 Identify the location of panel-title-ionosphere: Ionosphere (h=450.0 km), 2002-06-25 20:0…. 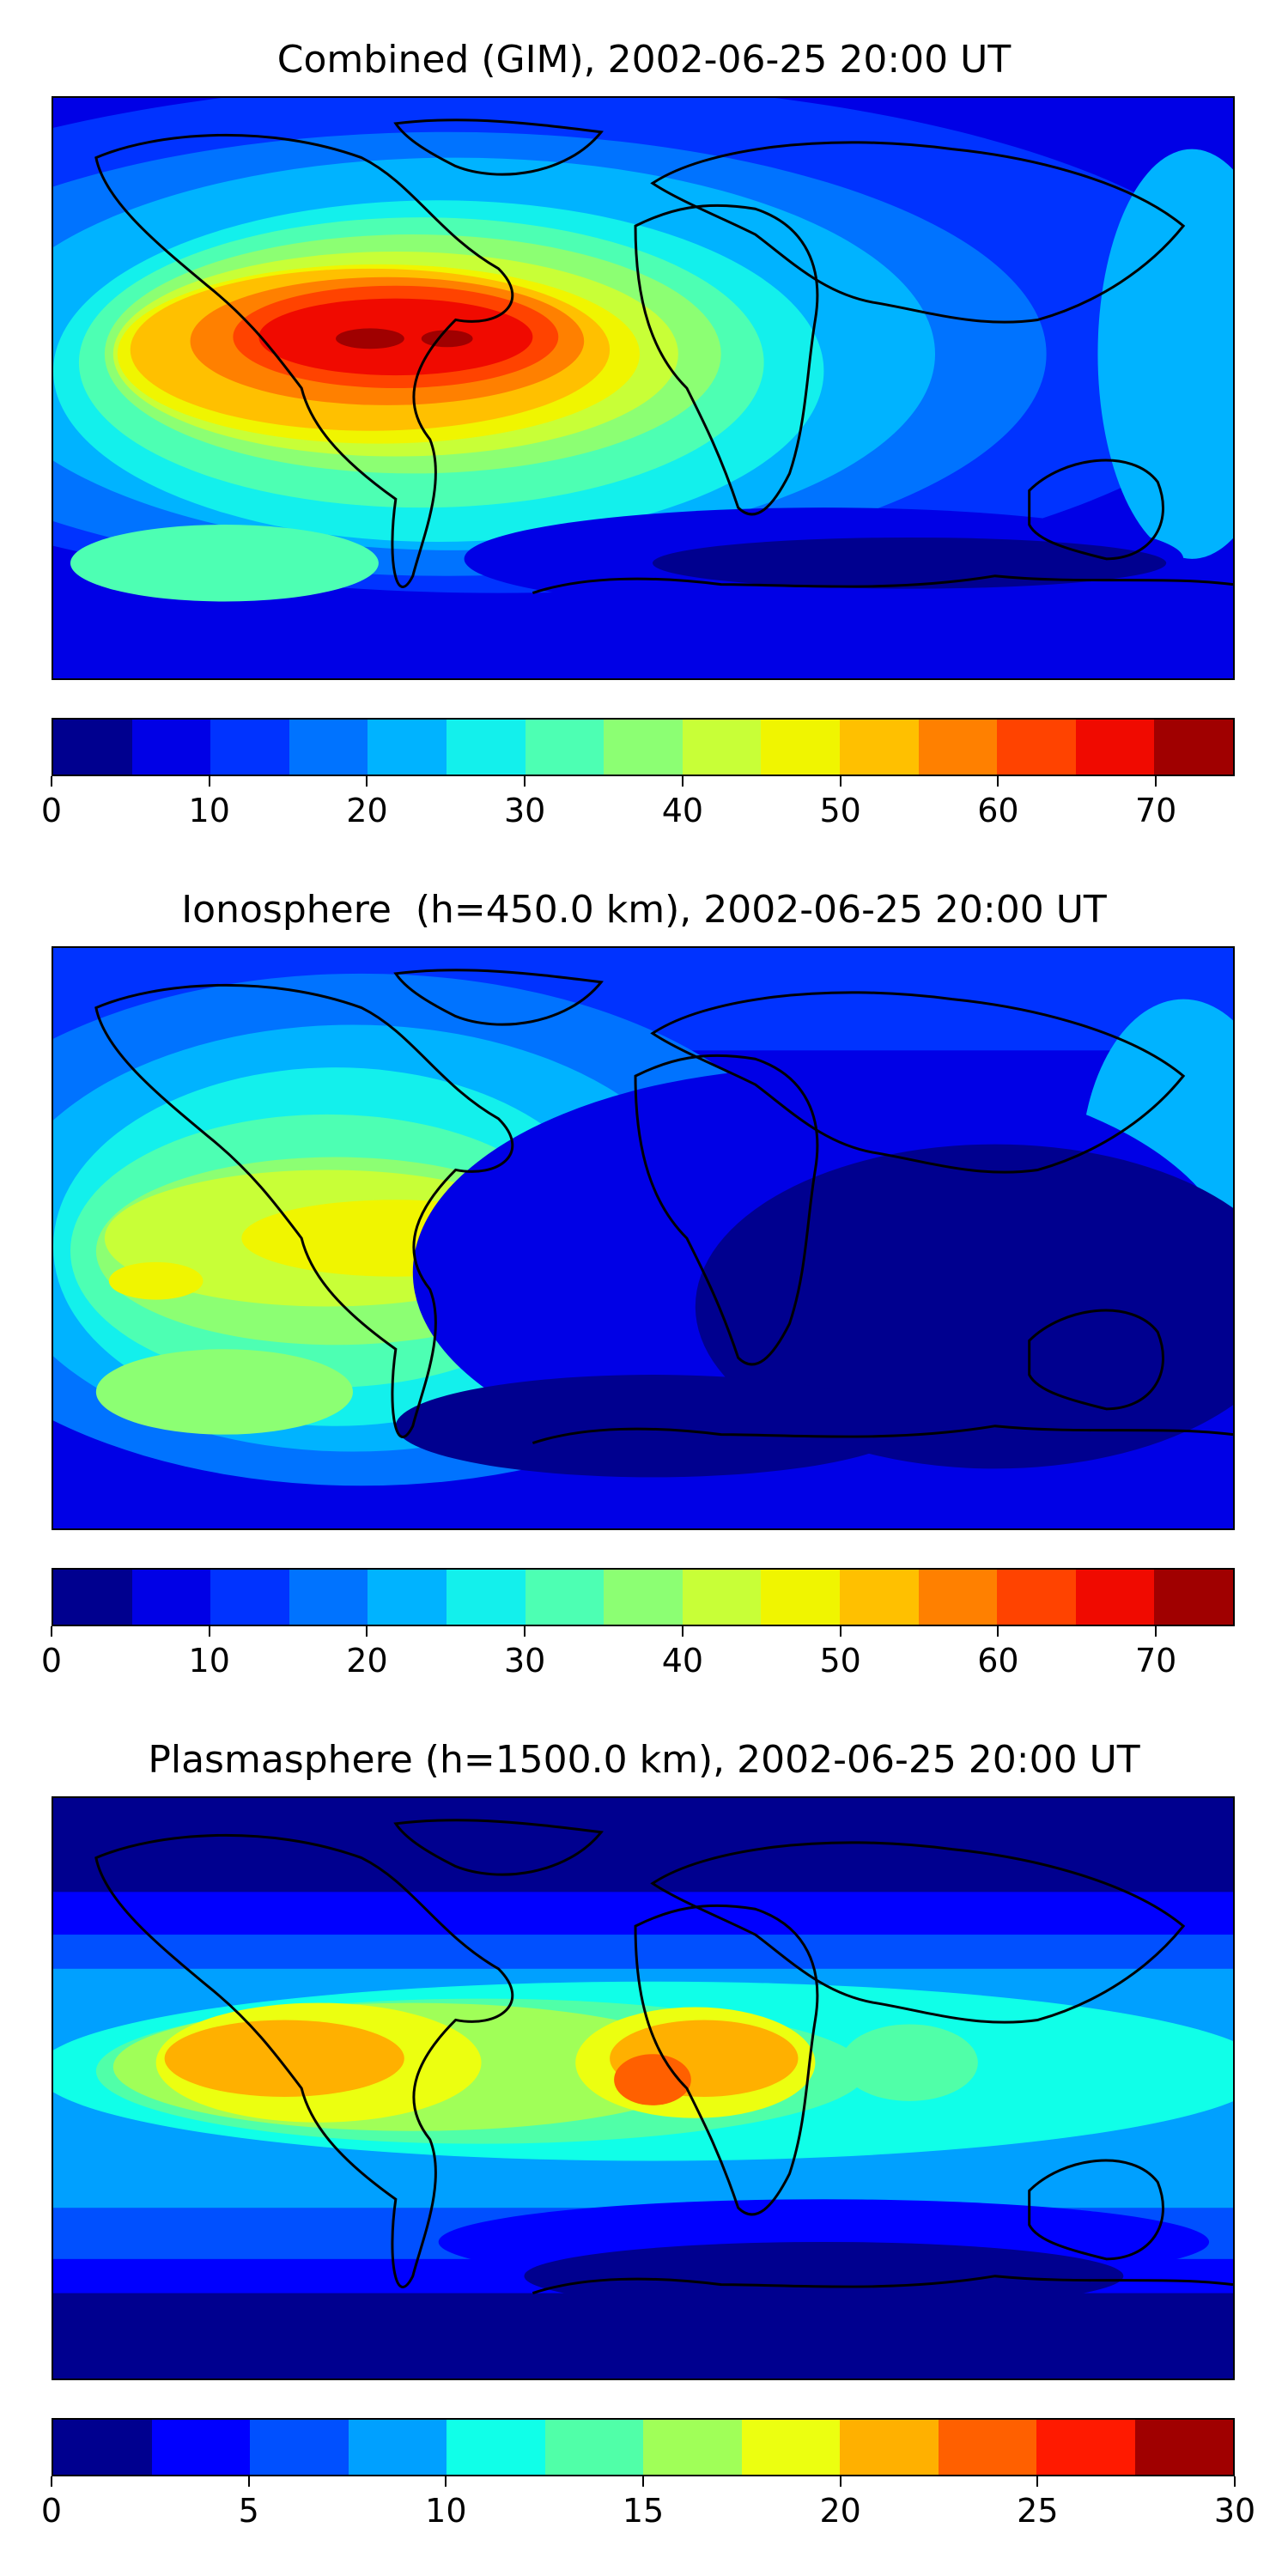
(644, 910).